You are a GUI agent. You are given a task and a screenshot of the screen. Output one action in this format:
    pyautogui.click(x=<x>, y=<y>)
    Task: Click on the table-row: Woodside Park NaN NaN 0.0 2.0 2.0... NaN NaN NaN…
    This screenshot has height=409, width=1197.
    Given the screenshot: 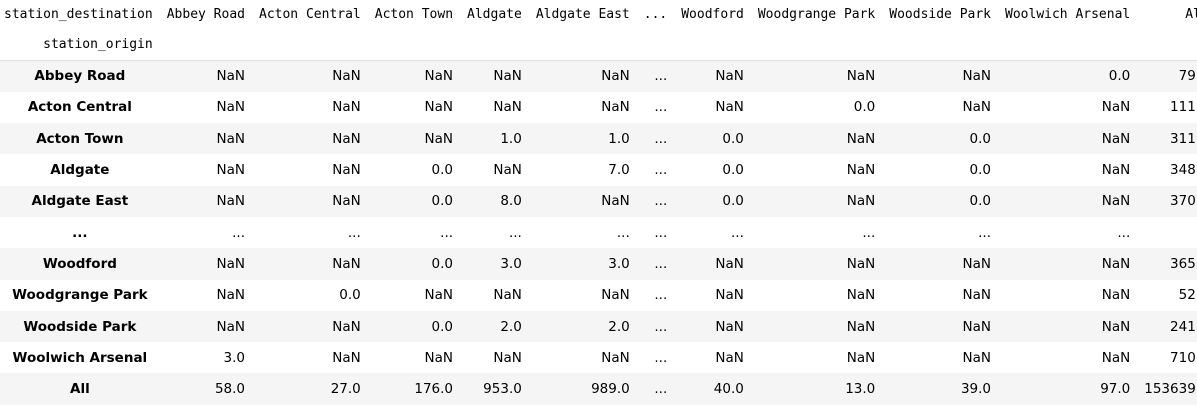 What is the action you would take?
    pyautogui.click(x=598, y=326)
    